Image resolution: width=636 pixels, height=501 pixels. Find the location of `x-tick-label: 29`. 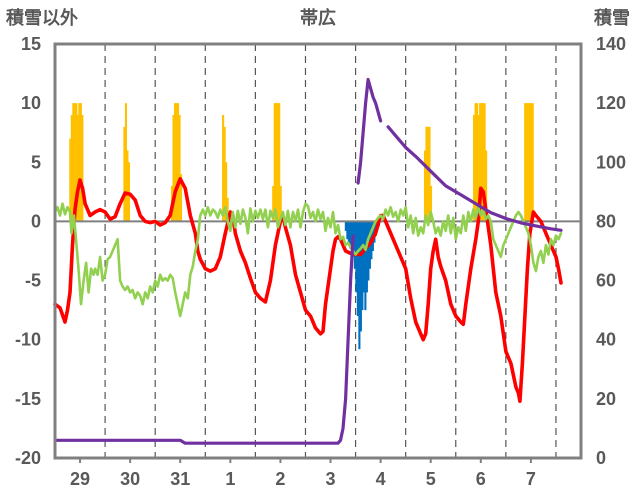

x-tick-label: 29 is located at coordinates (80, 479).